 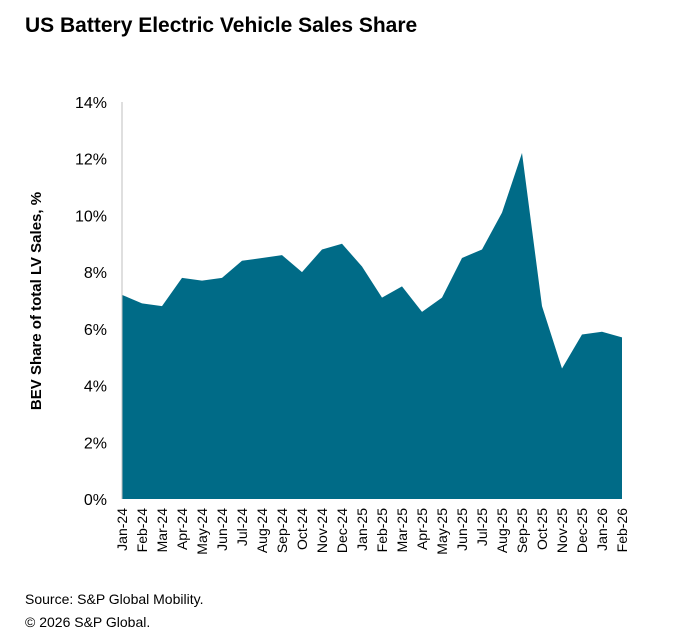 I want to click on y-tick-label: 4%, so click(x=95, y=387).